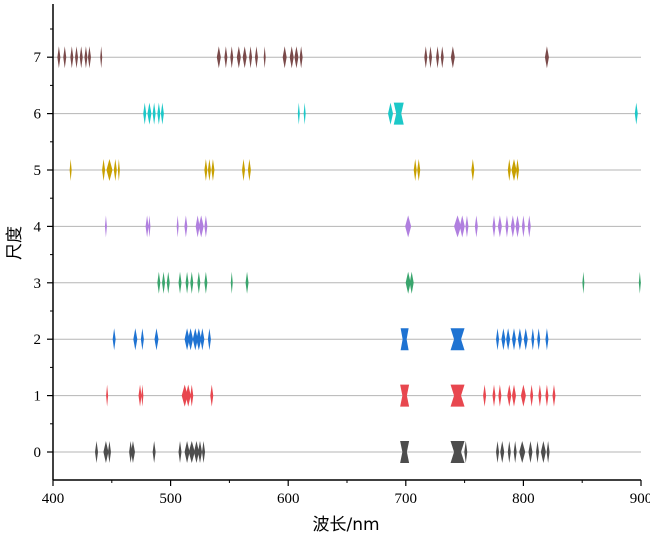 The width and height of the screenshot is (650, 540). I want to click on x-tick-label-700: 700, so click(406, 499).